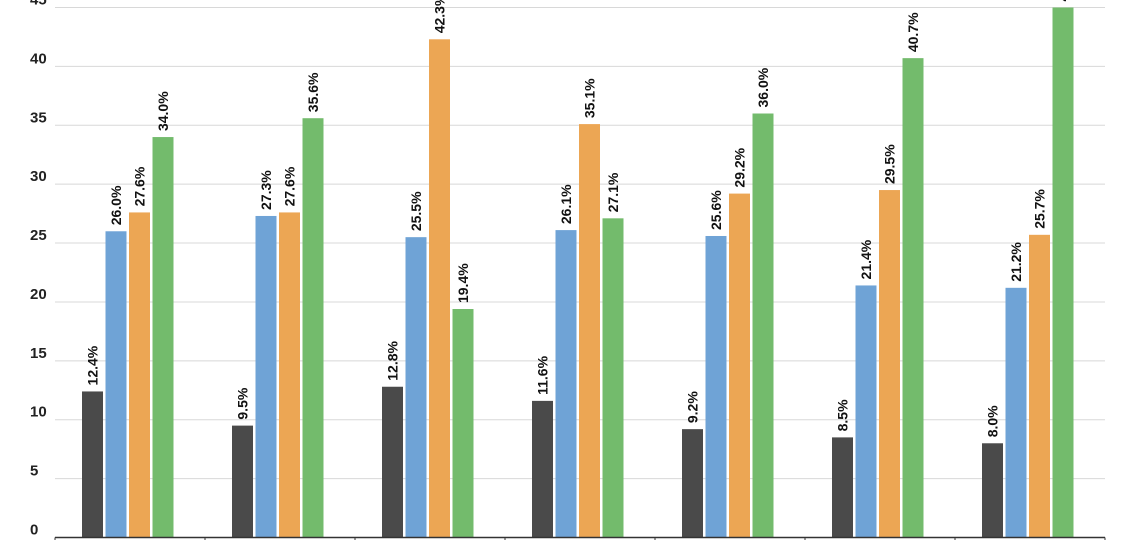 The height and width of the screenshot is (545, 1140). I want to click on bar-value-label: 19.4%, so click(463, 283).